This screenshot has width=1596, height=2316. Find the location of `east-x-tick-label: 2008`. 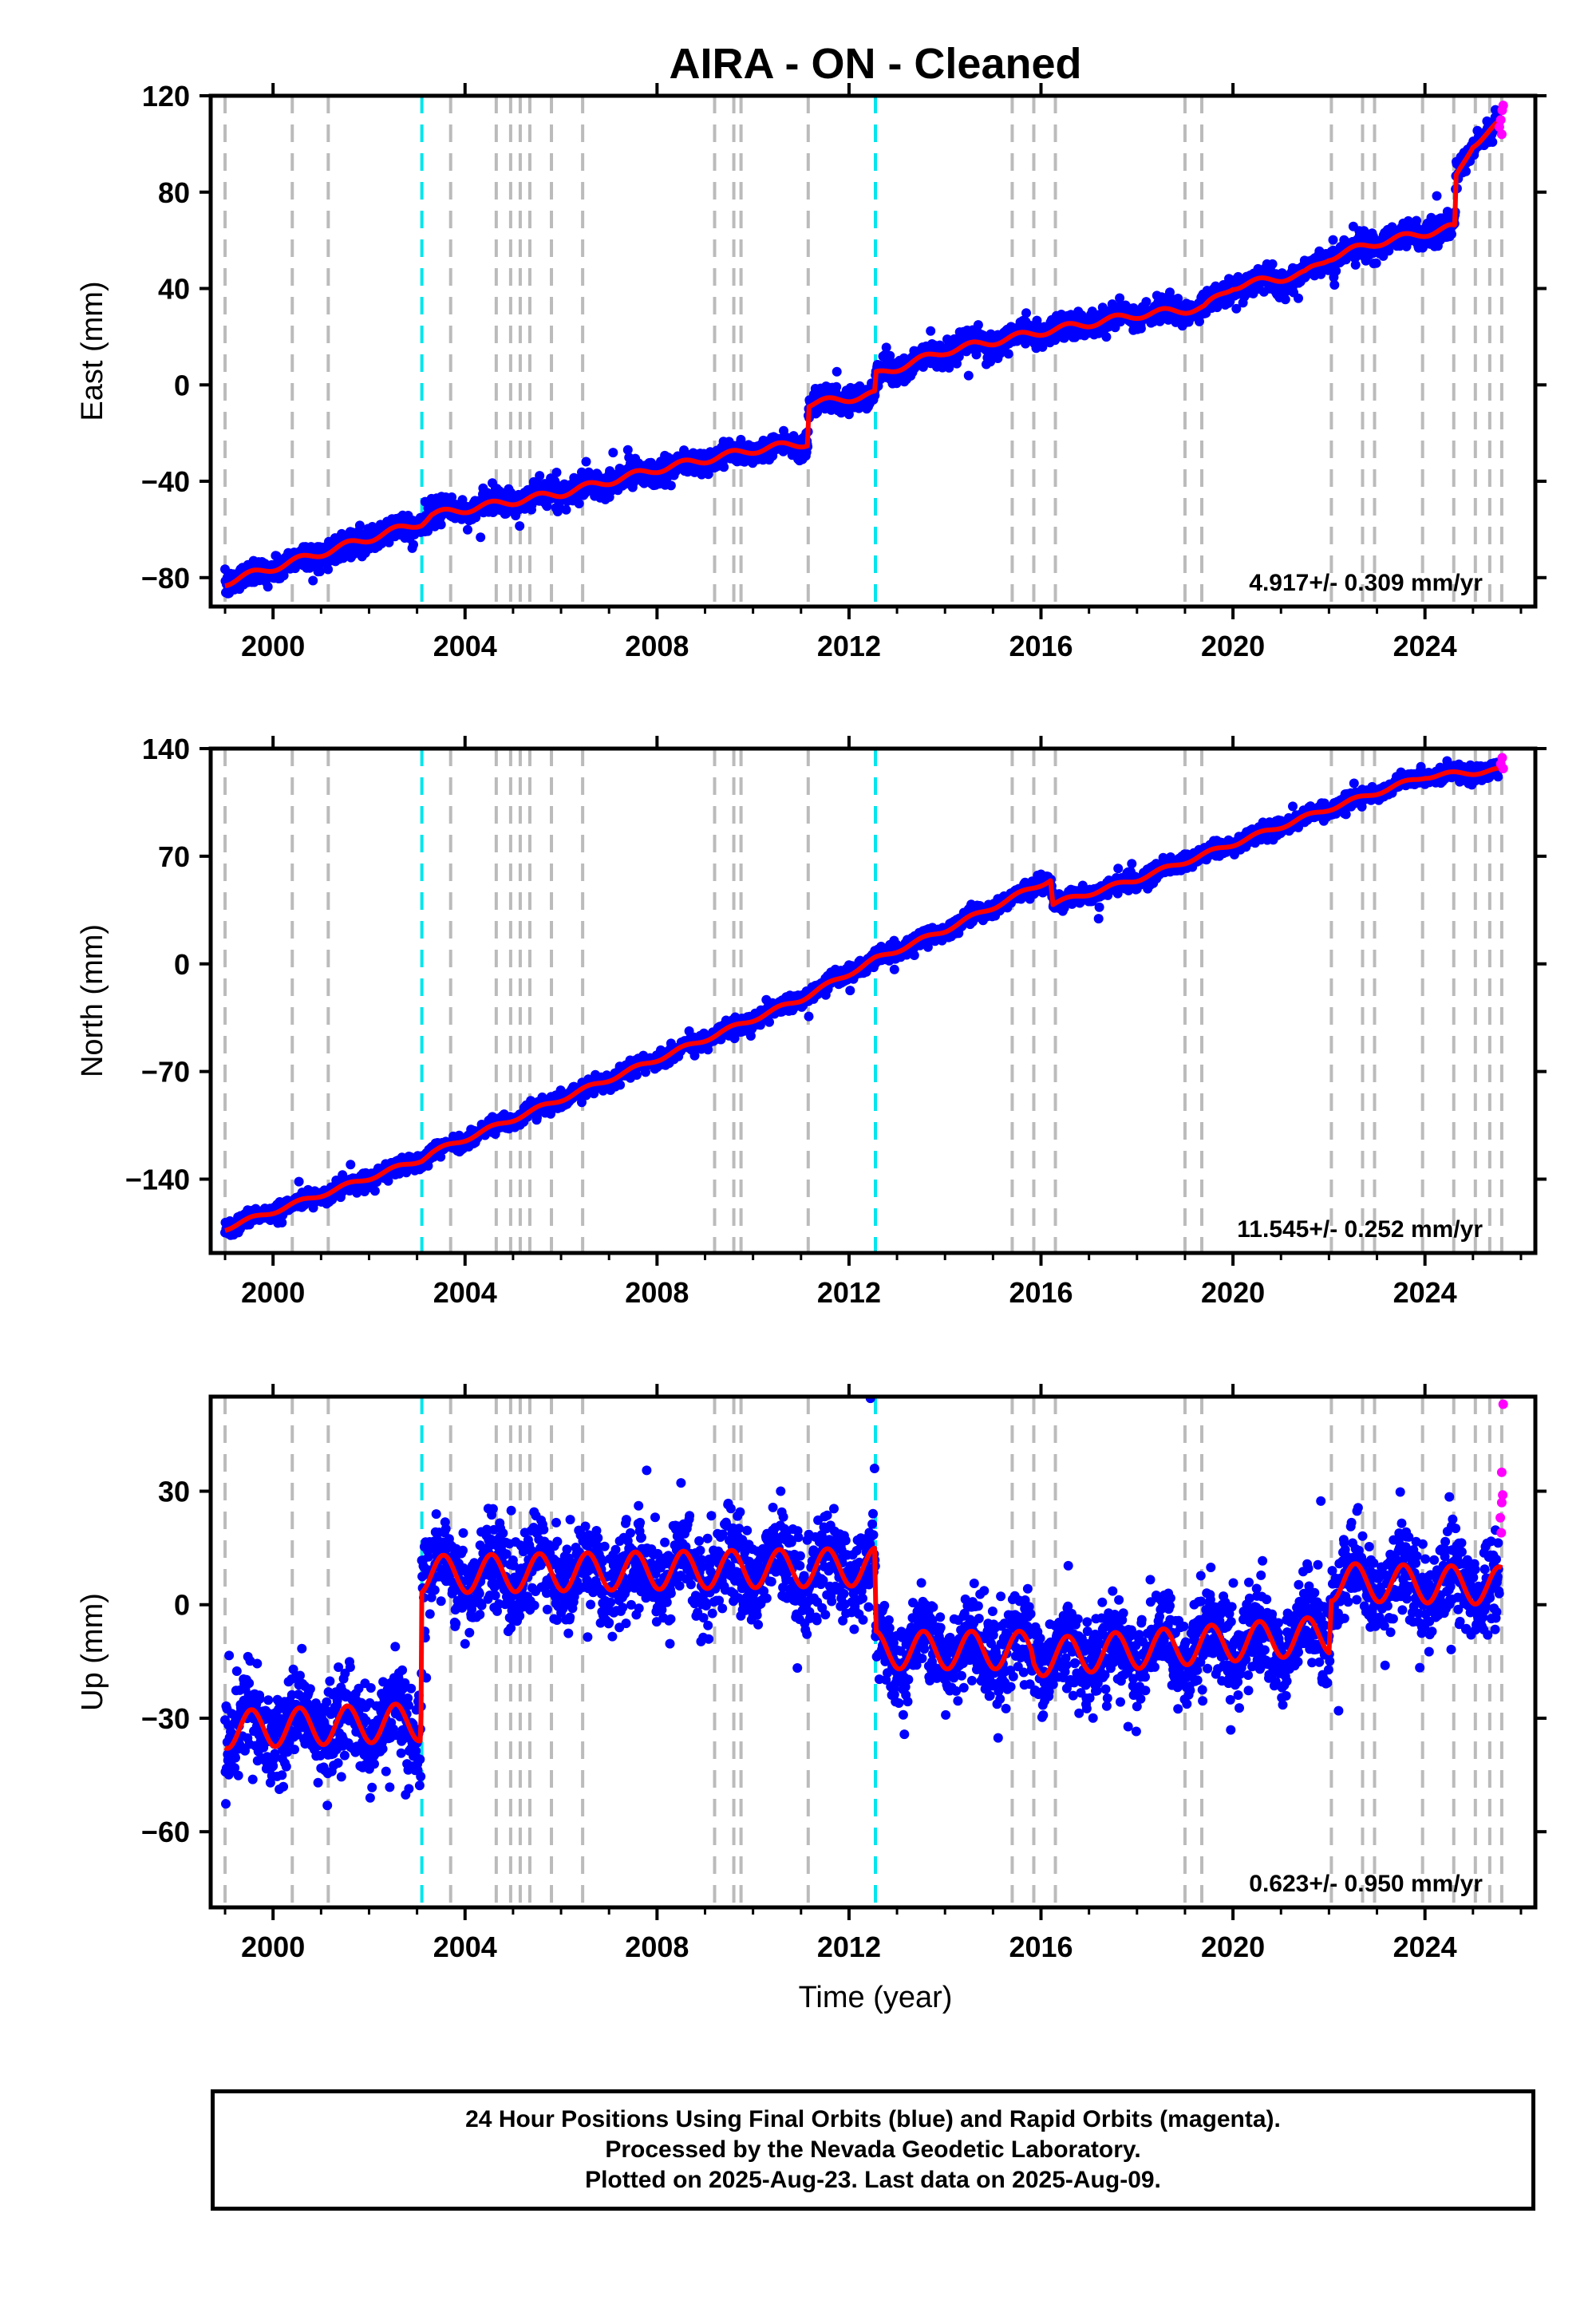

east-x-tick-label: 2008 is located at coordinates (657, 646).